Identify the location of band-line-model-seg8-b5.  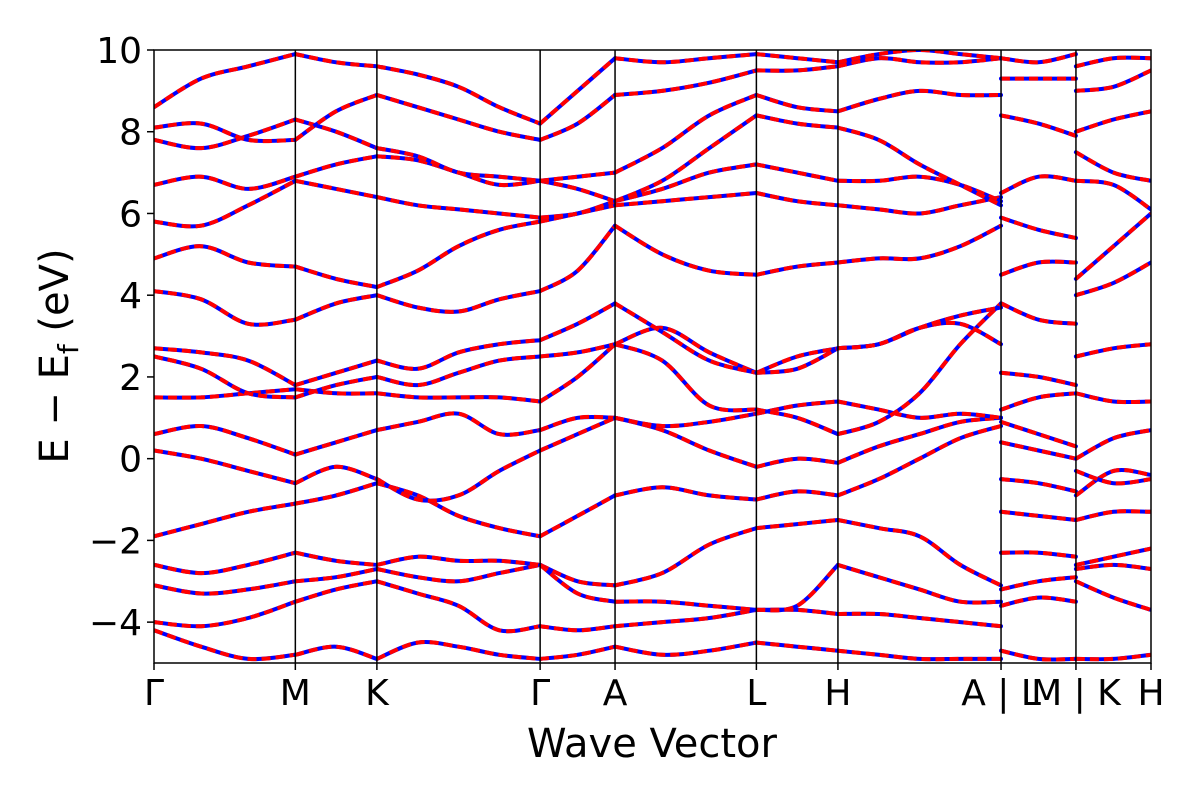
(1112, 483).